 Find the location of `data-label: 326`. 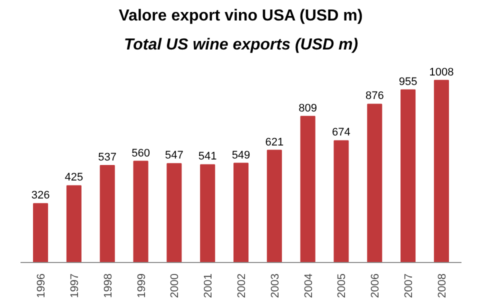

data-label: 326 is located at coordinates (40, 196).